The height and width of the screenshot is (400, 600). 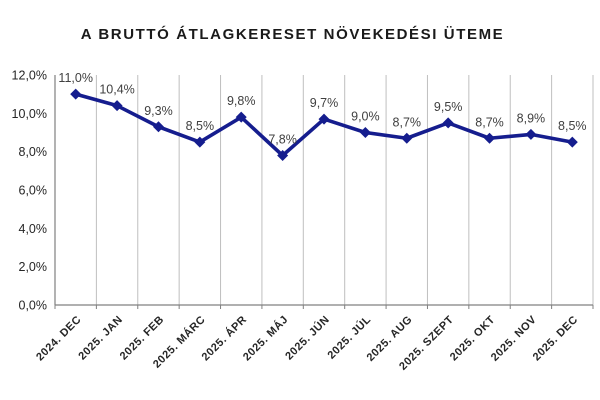 I want to click on y-axis-tick-label: 10,0%, so click(x=29, y=114).